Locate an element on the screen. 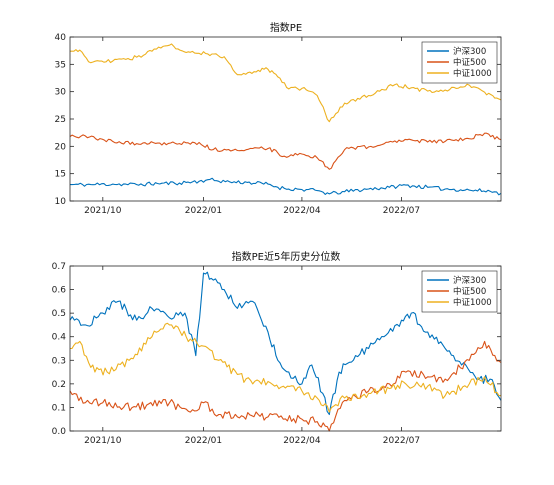  chart-title: 指数PE近5年历史分位数 is located at coordinates (286, 256).